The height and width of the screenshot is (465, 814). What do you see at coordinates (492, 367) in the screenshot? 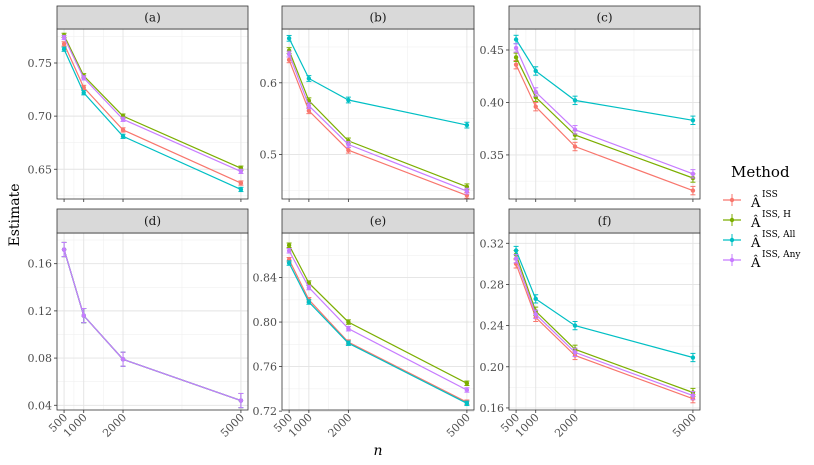
I see `y-tick-label: 0.20` at bounding box center [492, 367].